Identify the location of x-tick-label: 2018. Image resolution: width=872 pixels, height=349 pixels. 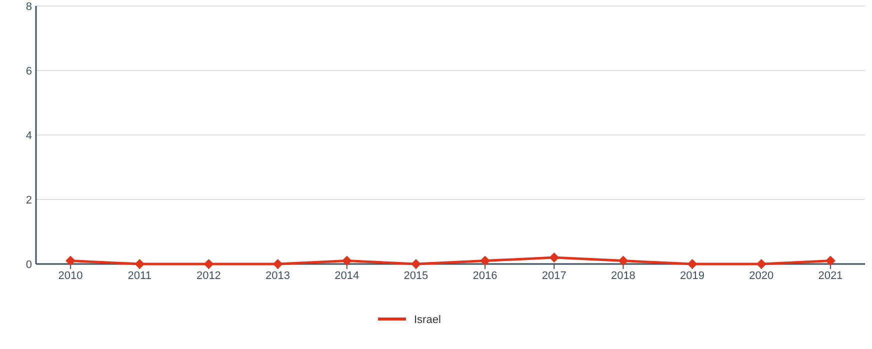
(623, 276).